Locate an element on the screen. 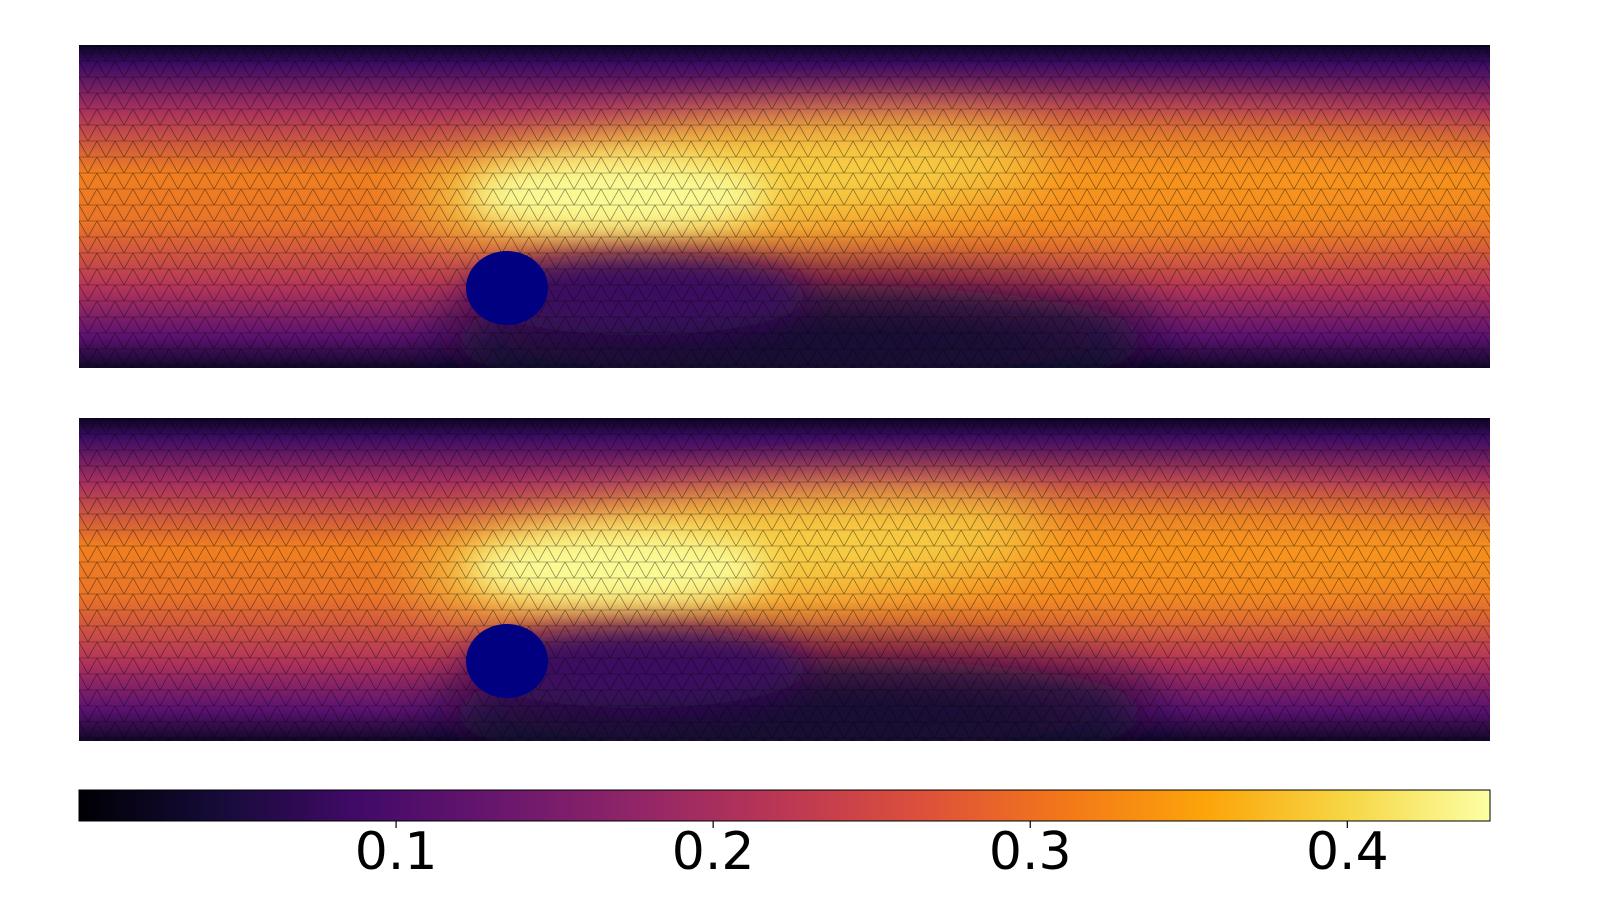 This screenshot has width=1600, height=904. tick-label: 0.4 is located at coordinates (1347, 852).